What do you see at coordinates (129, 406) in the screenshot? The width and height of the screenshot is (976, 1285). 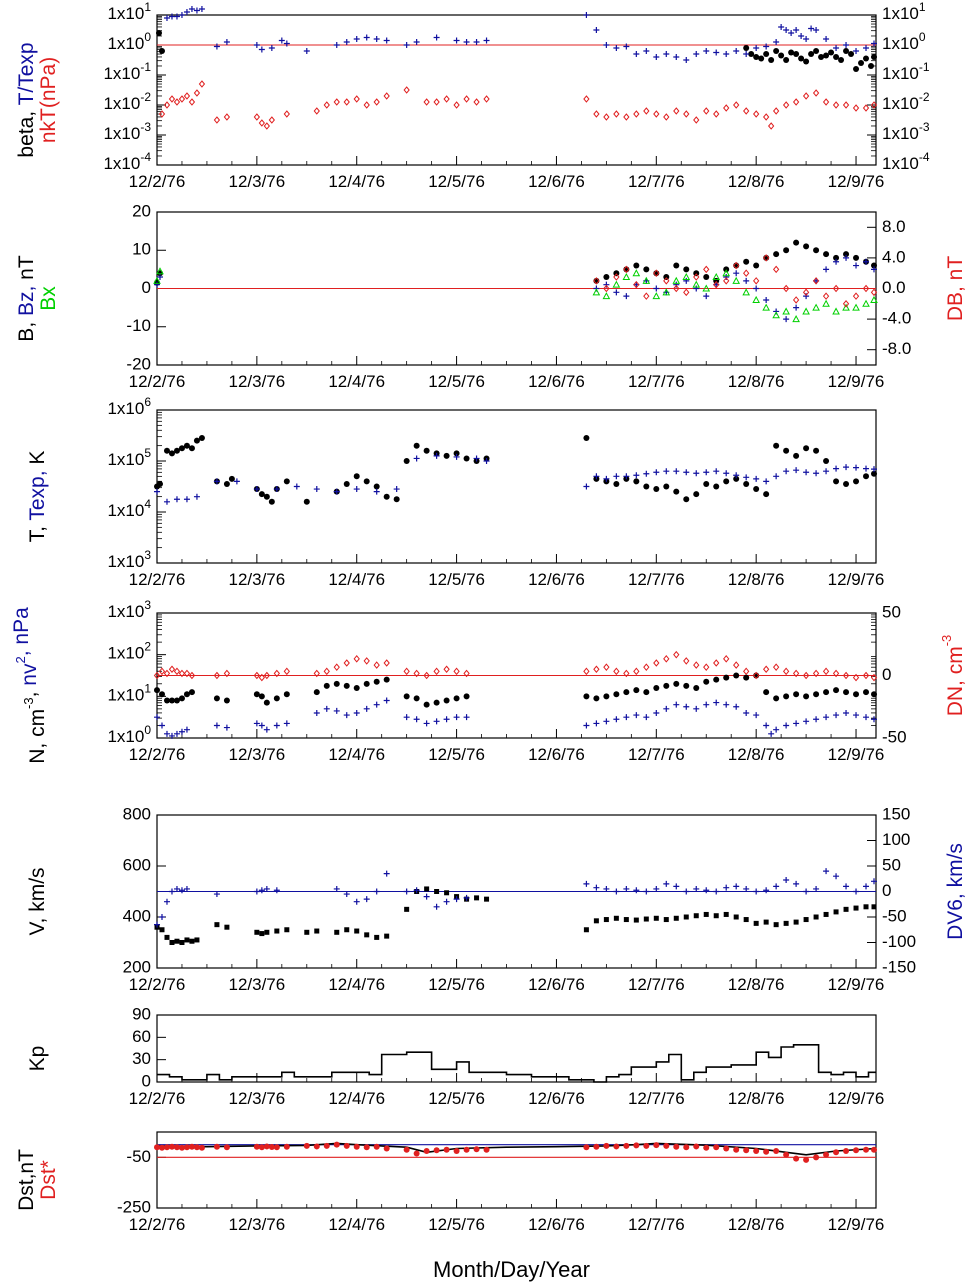 I see `y-tick-label: 1x10⁶` at bounding box center [129, 406].